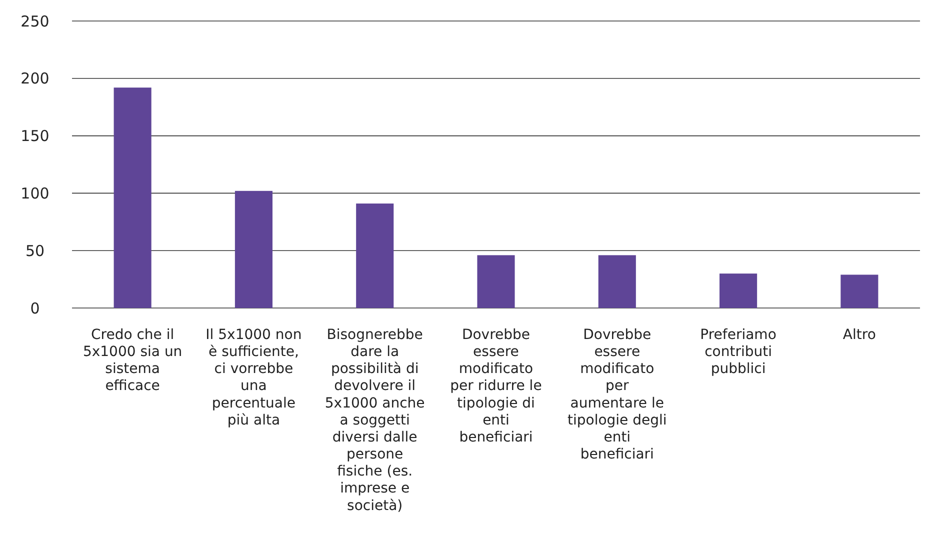  What do you see at coordinates (738, 352) in the screenshot?
I see `x-tick-label: Preferiamo contributi pubblici` at bounding box center [738, 352].